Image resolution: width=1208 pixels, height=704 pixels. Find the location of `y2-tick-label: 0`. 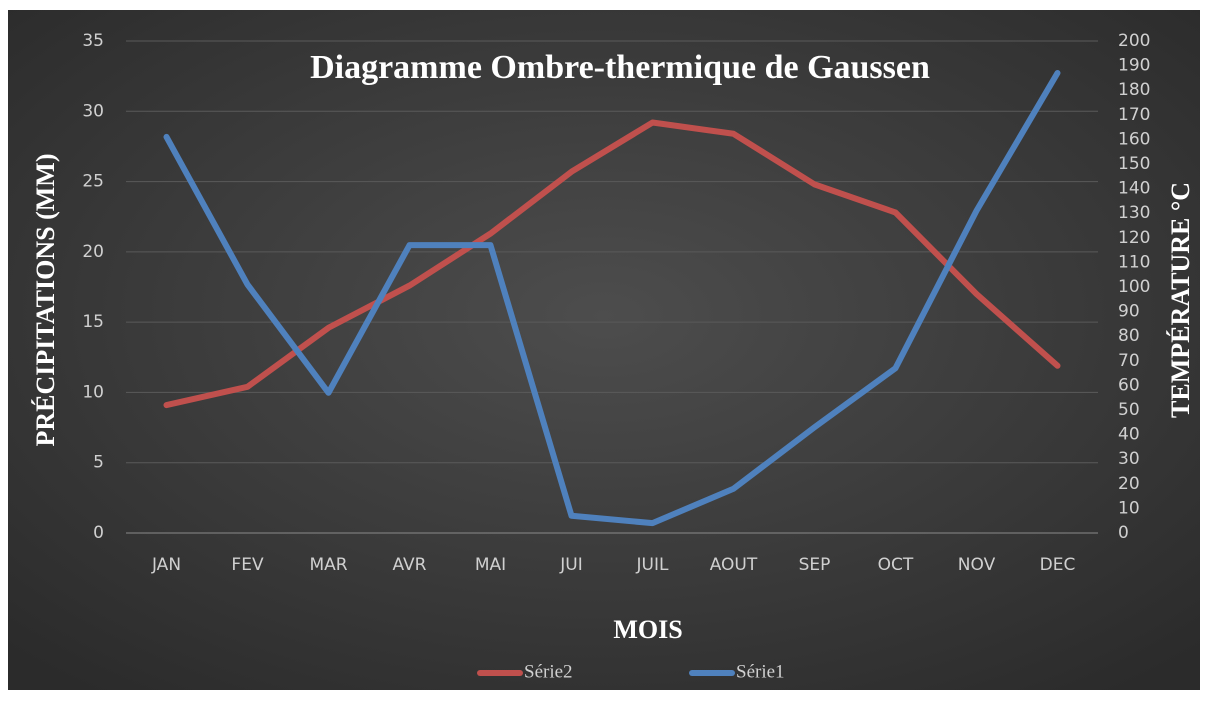

y2-tick-label: 0 is located at coordinates (1123, 533).